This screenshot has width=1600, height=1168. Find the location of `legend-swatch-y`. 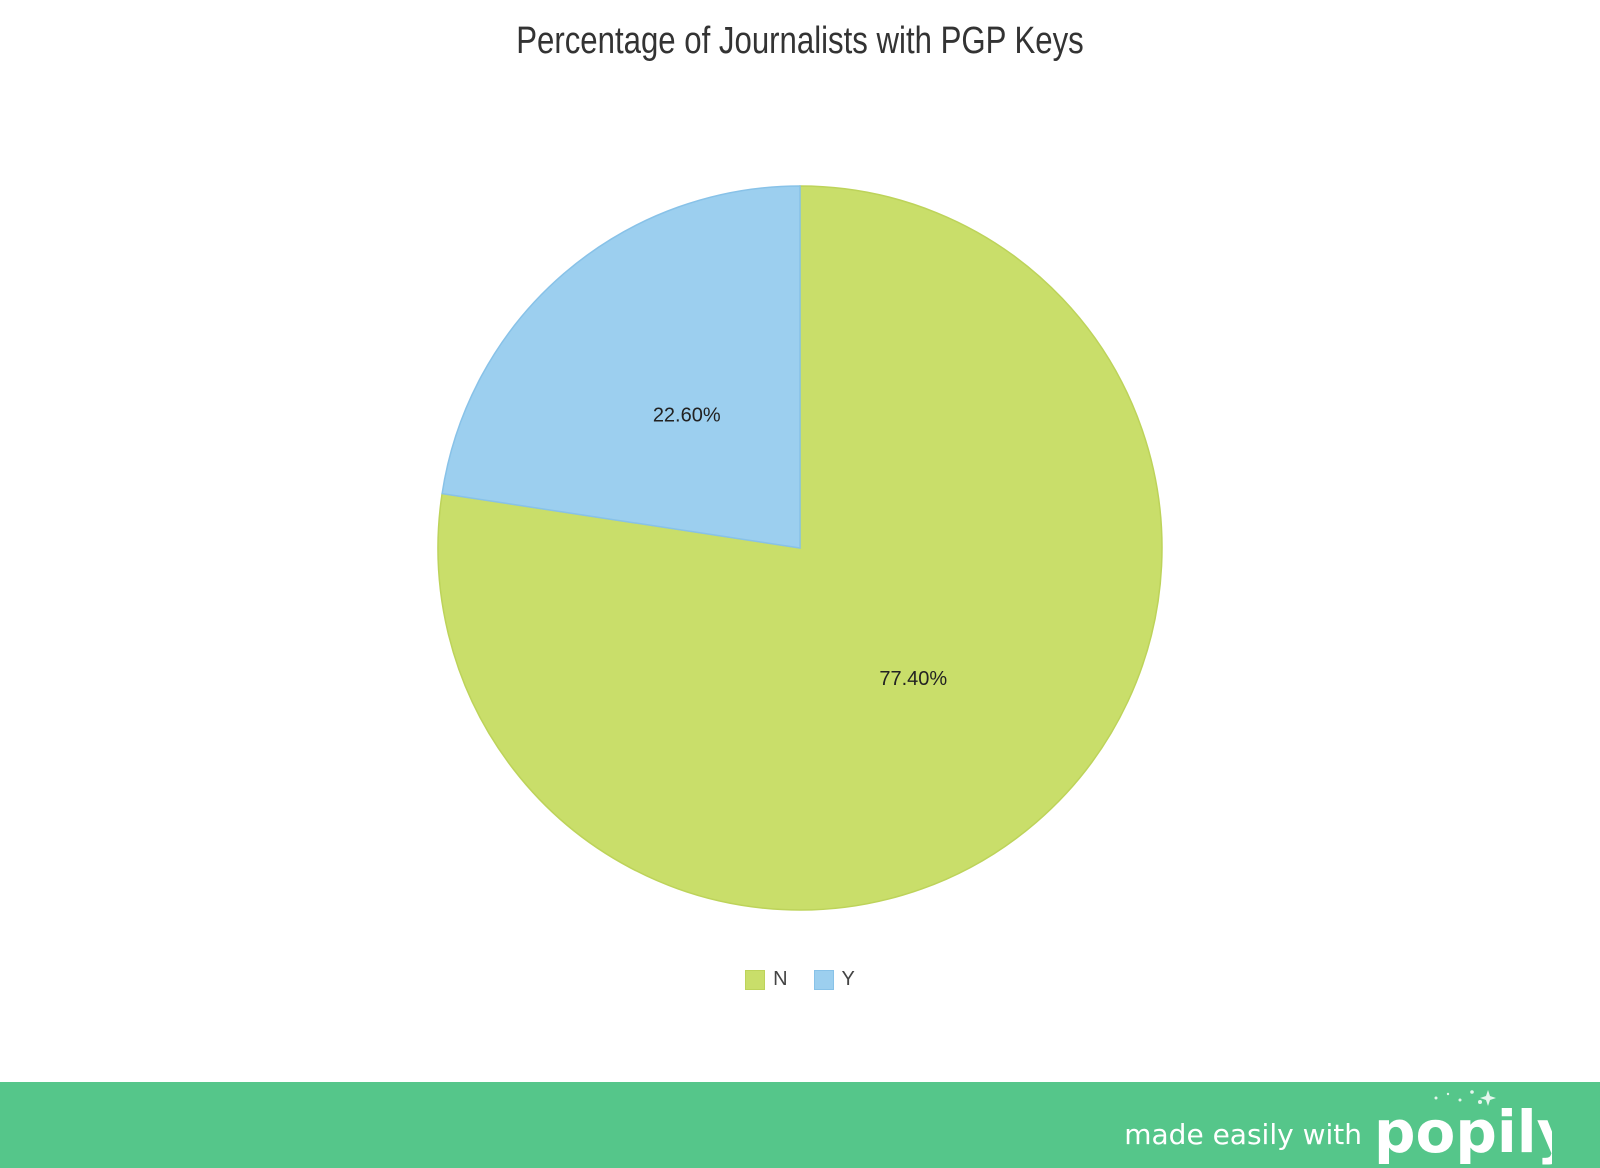

legend-swatch-y is located at coordinates (823, 979).